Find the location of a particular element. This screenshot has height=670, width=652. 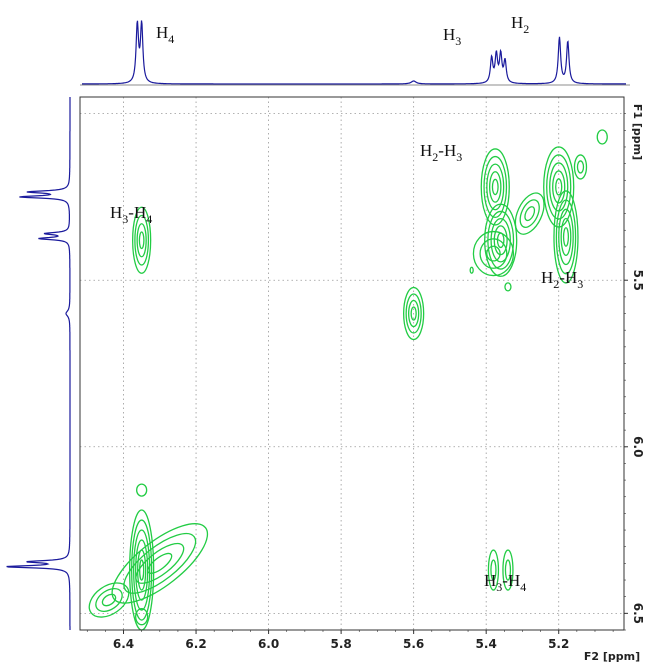

f1-tick-label: 6.0 is located at coordinates (638, 446).